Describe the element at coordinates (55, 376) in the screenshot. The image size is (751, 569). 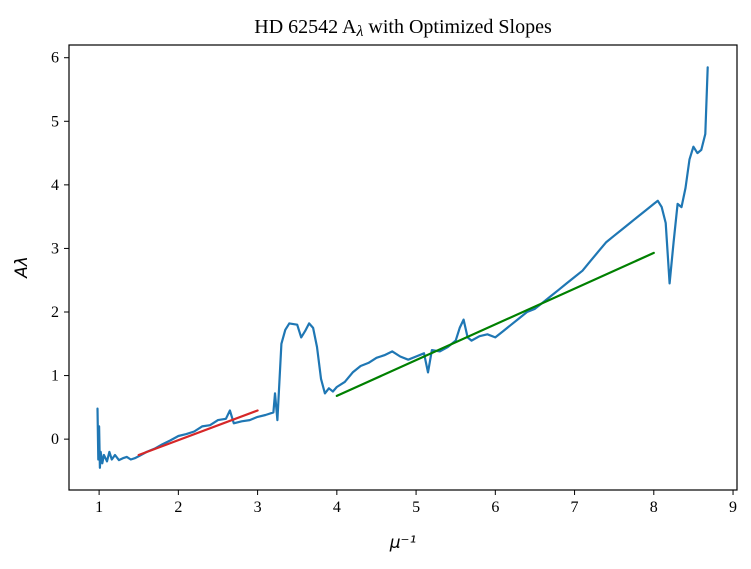
I see `y-tick-label-1: 1` at that location.